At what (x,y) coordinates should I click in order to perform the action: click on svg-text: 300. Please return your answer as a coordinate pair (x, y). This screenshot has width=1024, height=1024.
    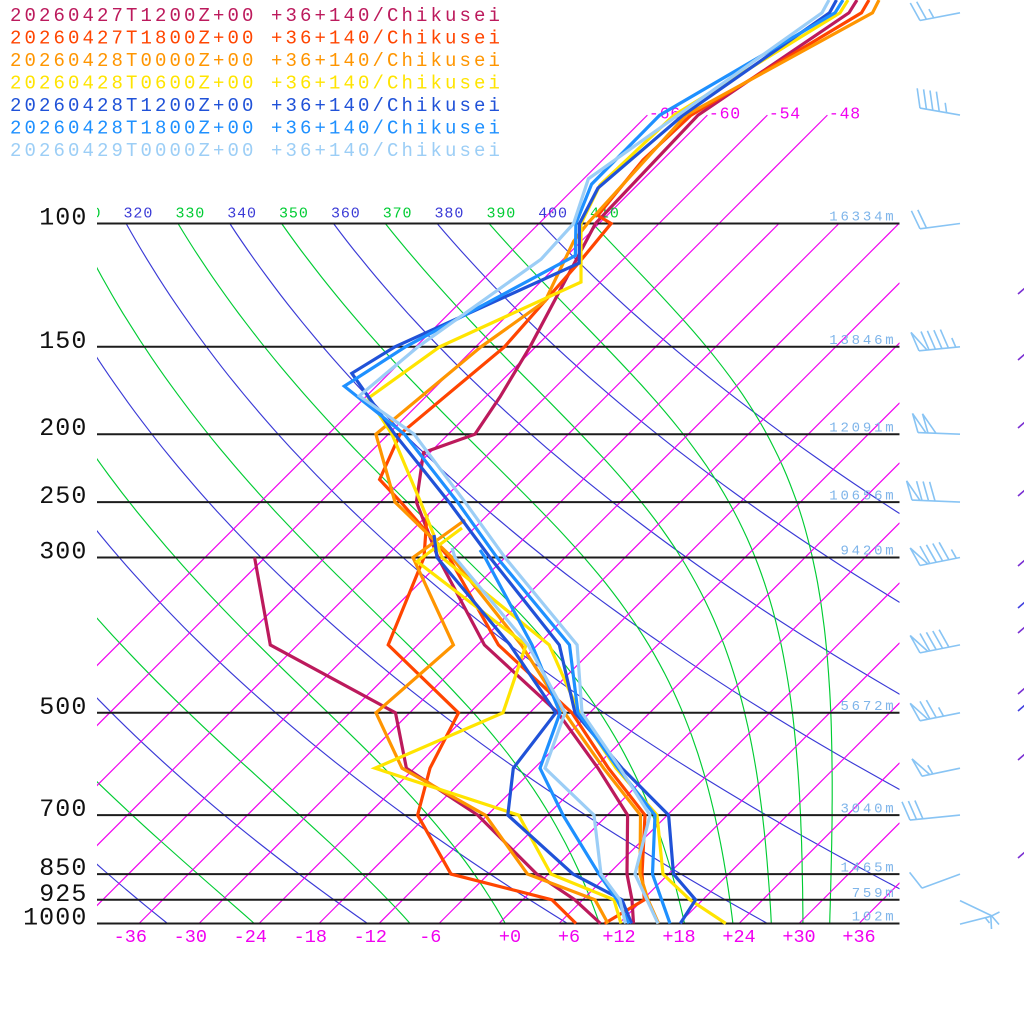
    Looking at the image, I should click on (63, 552).